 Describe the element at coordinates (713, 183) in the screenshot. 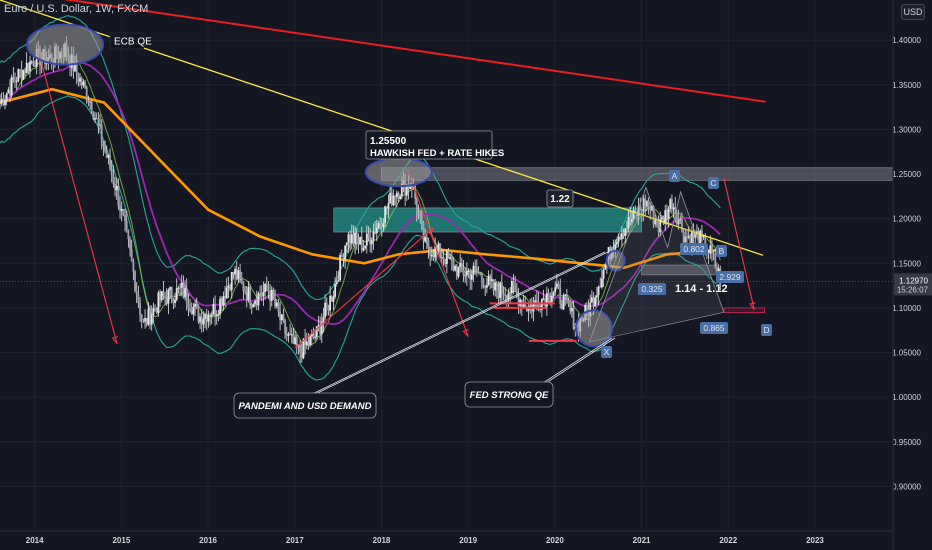

I see `point-c: C` at that location.